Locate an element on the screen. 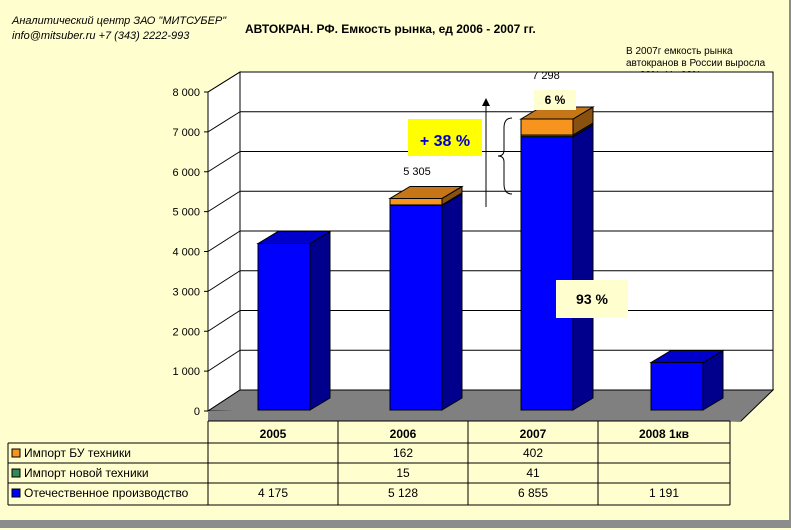 Image resolution: width=791 pixels, height=530 pixels. y-tick-label: 4 000 is located at coordinates (186, 253).